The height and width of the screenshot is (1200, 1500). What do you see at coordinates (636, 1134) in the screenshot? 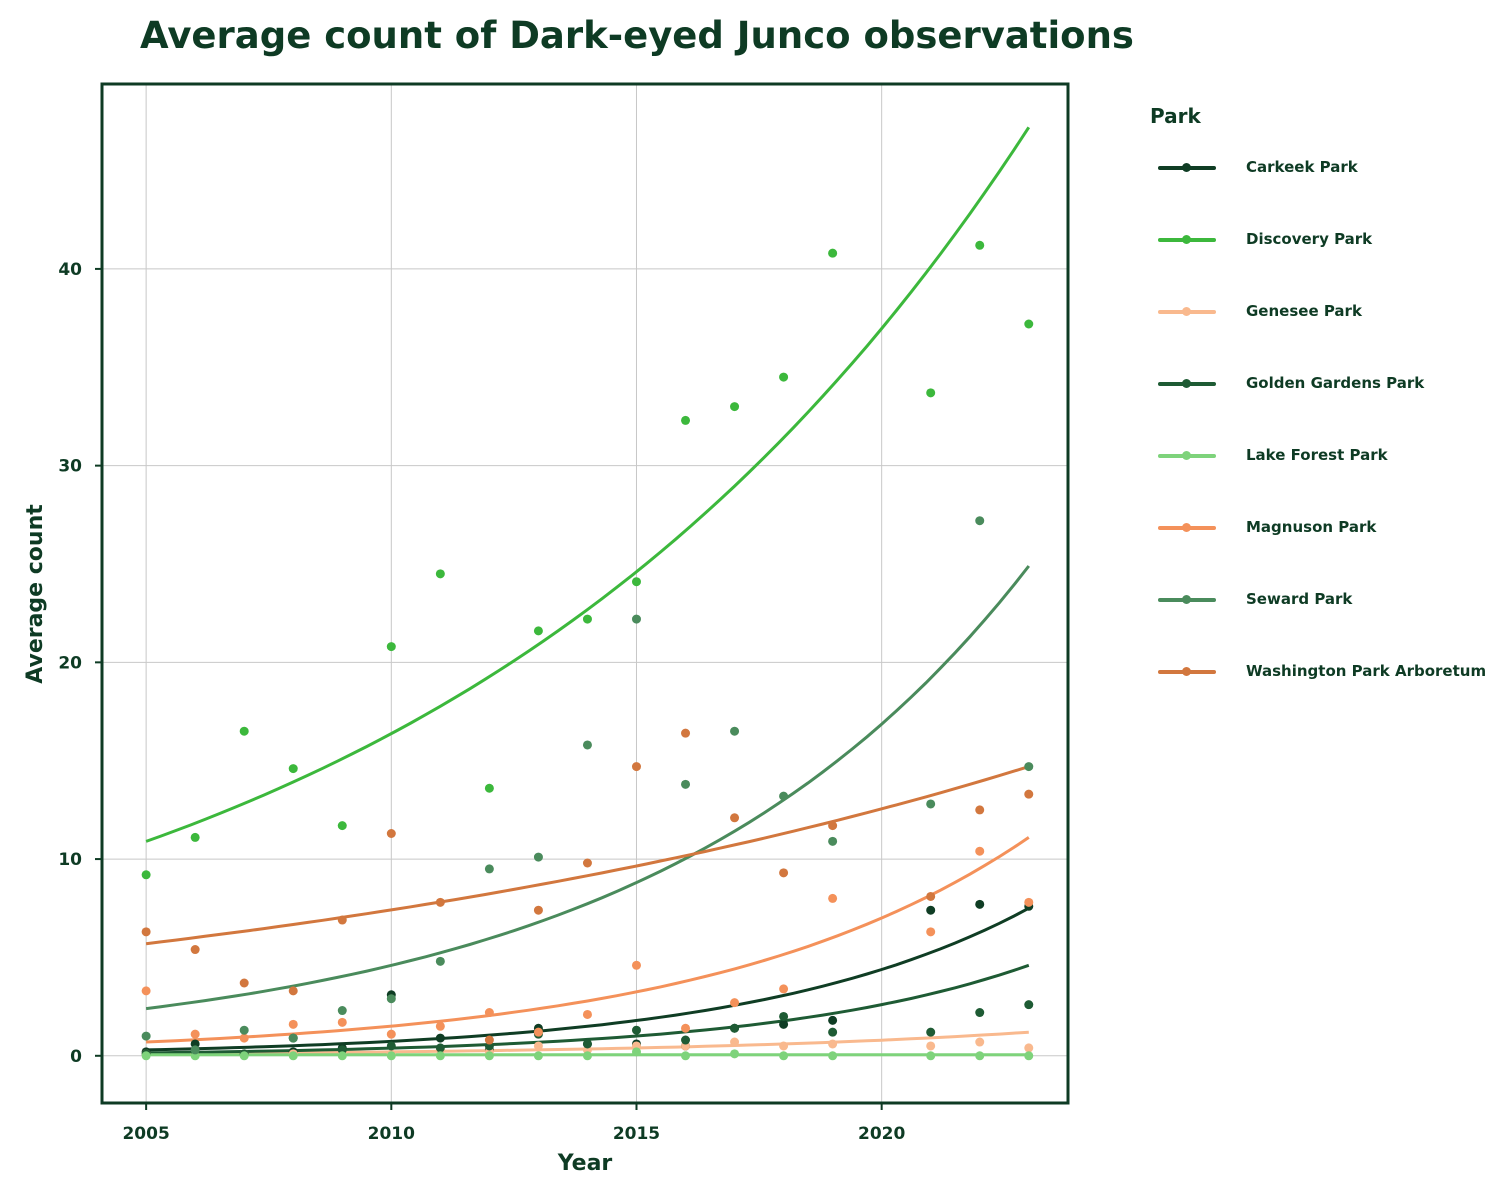
I see `x-tick-label: 2015` at bounding box center [636, 1134].